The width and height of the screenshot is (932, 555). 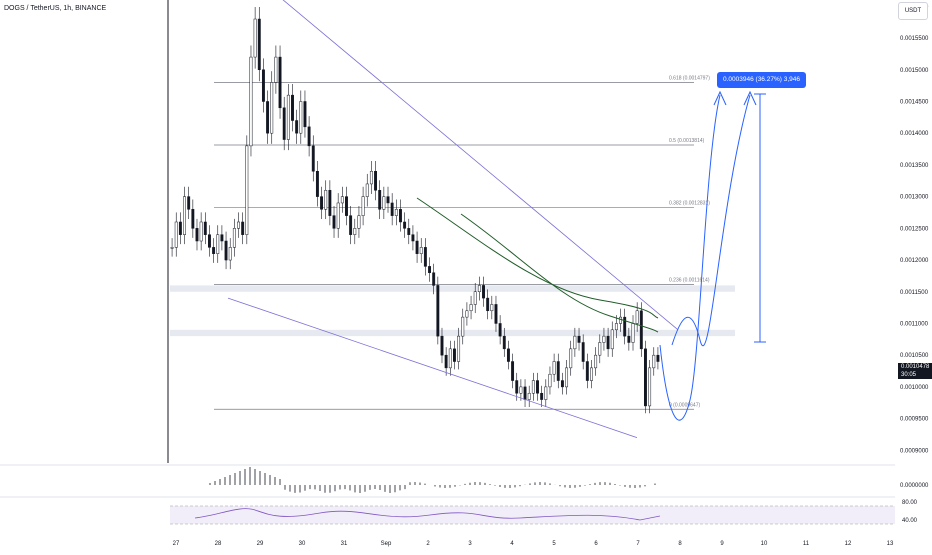 I want to click on arrow-head, so click(x=750, y=98).